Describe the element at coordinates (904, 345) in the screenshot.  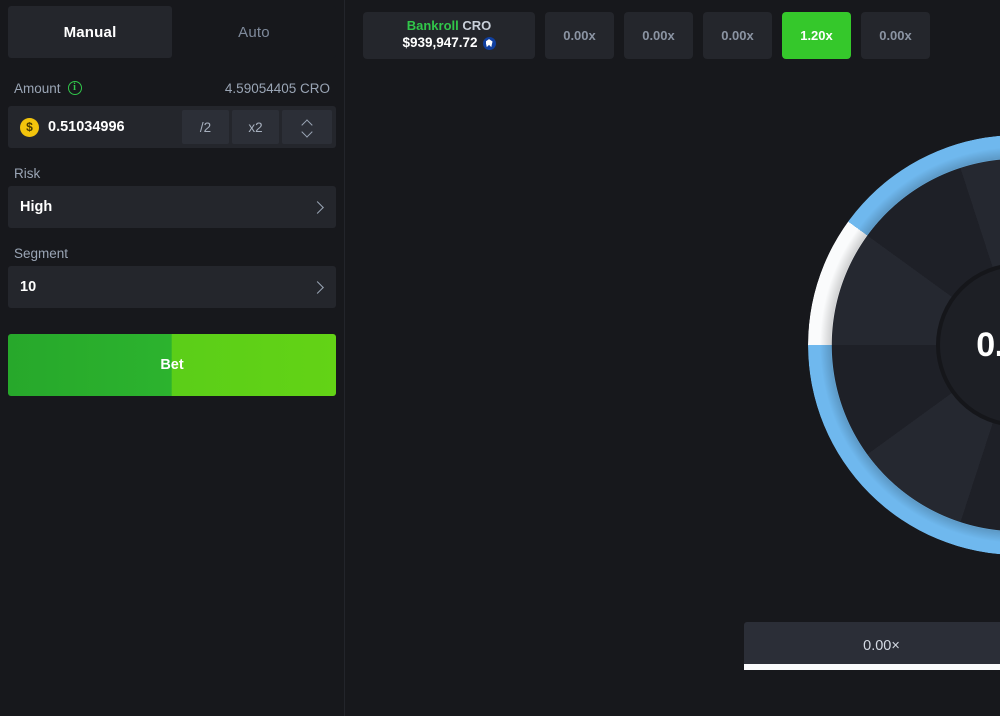
I see `wheel: 0.00×` at that location.